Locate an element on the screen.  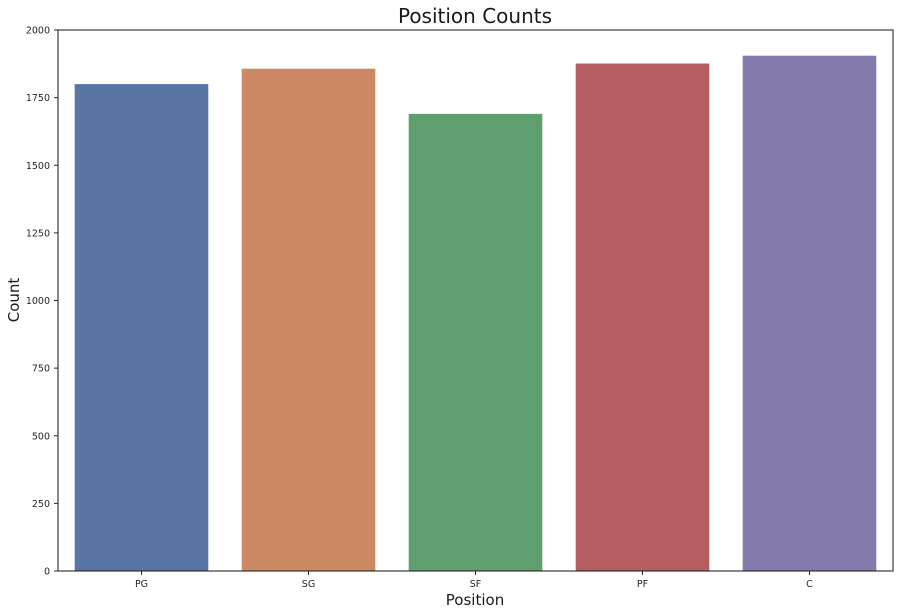
y-axis: 0 250 500 750 1000 1250 1500 1750 2000 is located at coordinates (42, 302).